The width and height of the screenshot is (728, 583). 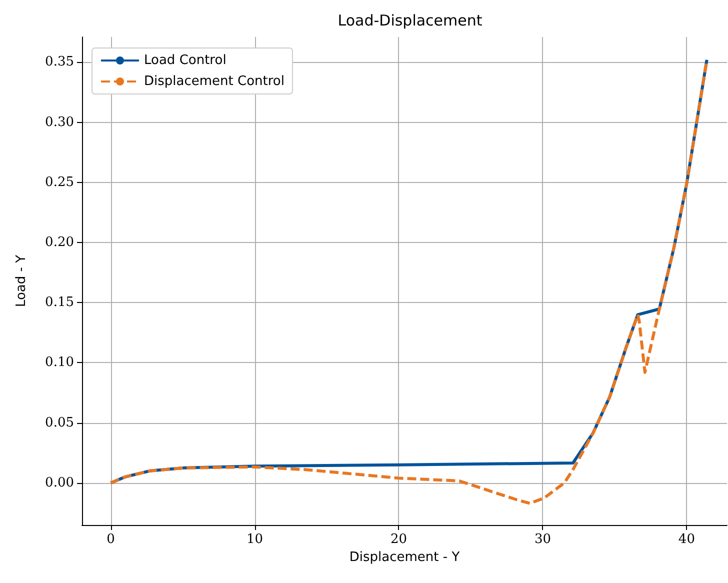 What do you see at coordinates (59, 302) in the screenshot?
I see `y-tick-label: 0.15` at bounding box center [59, 302].